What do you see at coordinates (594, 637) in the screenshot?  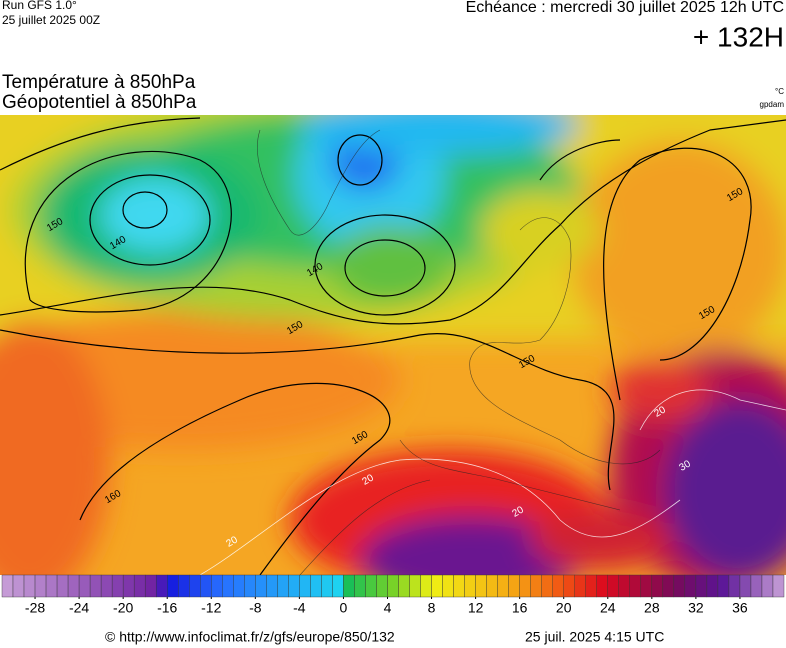 I see `footer-date: 25 juil. 2025 4:15 UTC` at bounding box center [594, 637].